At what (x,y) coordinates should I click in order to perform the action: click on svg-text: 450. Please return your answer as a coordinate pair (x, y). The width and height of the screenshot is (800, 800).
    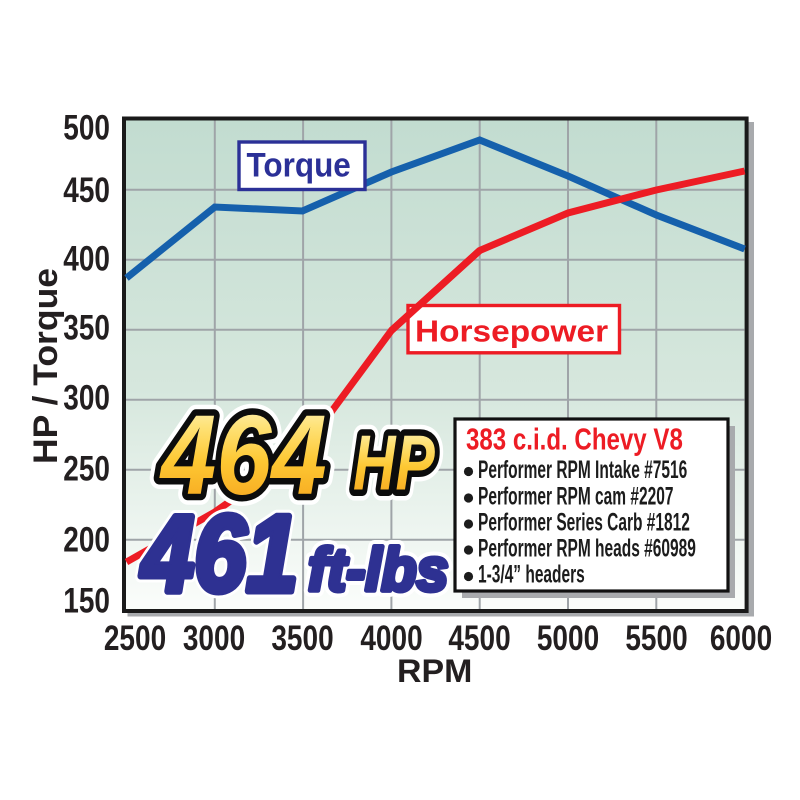
    Looking at the image, I should click on (86, 190).